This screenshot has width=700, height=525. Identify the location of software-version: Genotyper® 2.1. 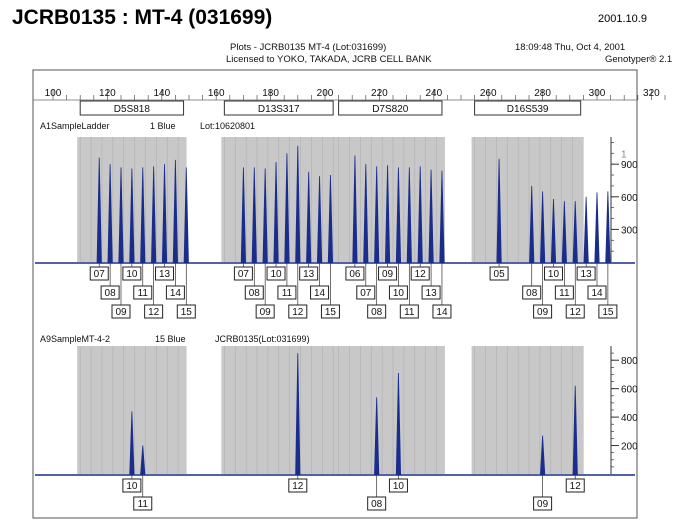
(639, 59).